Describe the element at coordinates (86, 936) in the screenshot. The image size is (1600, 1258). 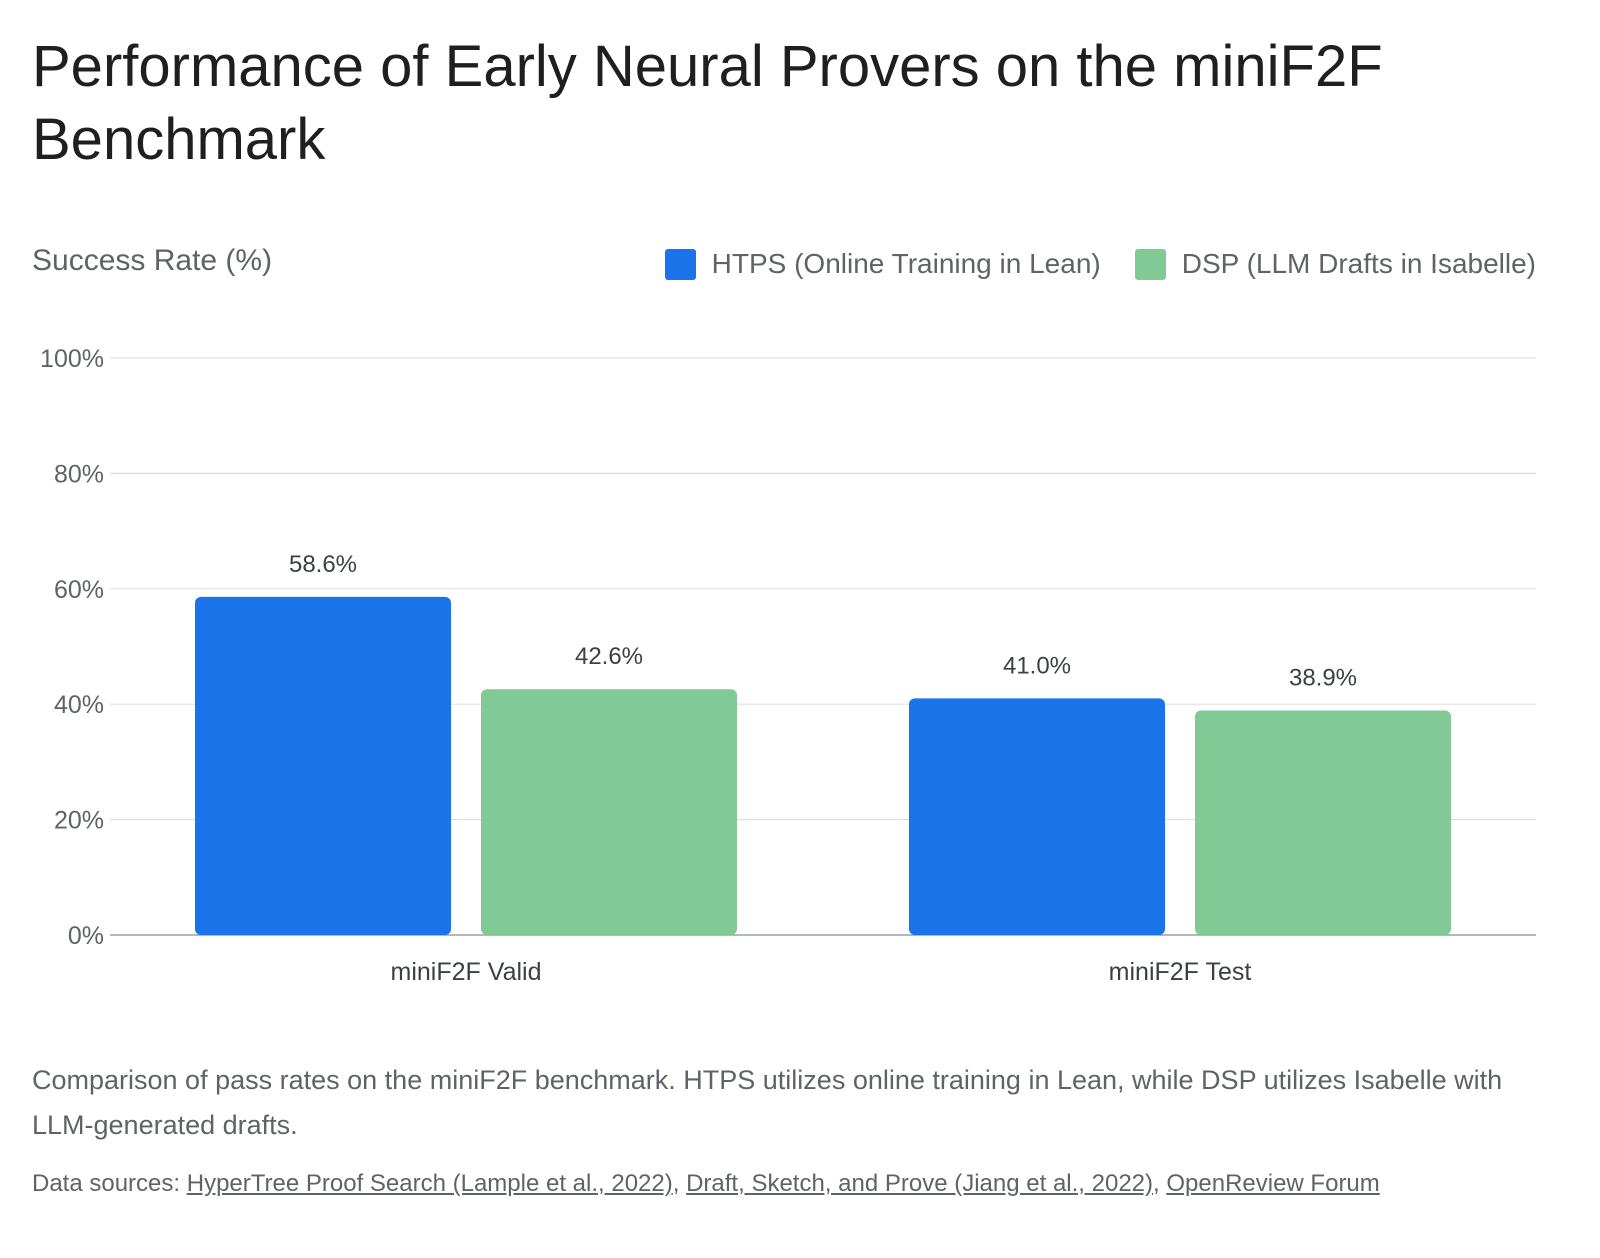
I see `y-tick-label: 0%` at that location.